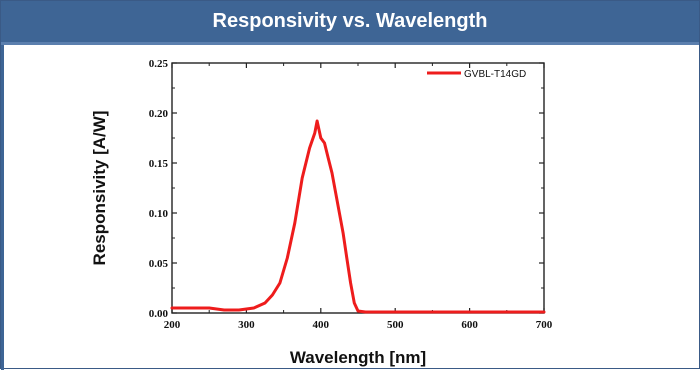 Image resolution: width=700 pixels, height=370 pixels. What do you see at coordinates (358, 357) in the screenshot?
I see `x-axis-title: Wavelength [nm]` at bounding box center [358, 357].